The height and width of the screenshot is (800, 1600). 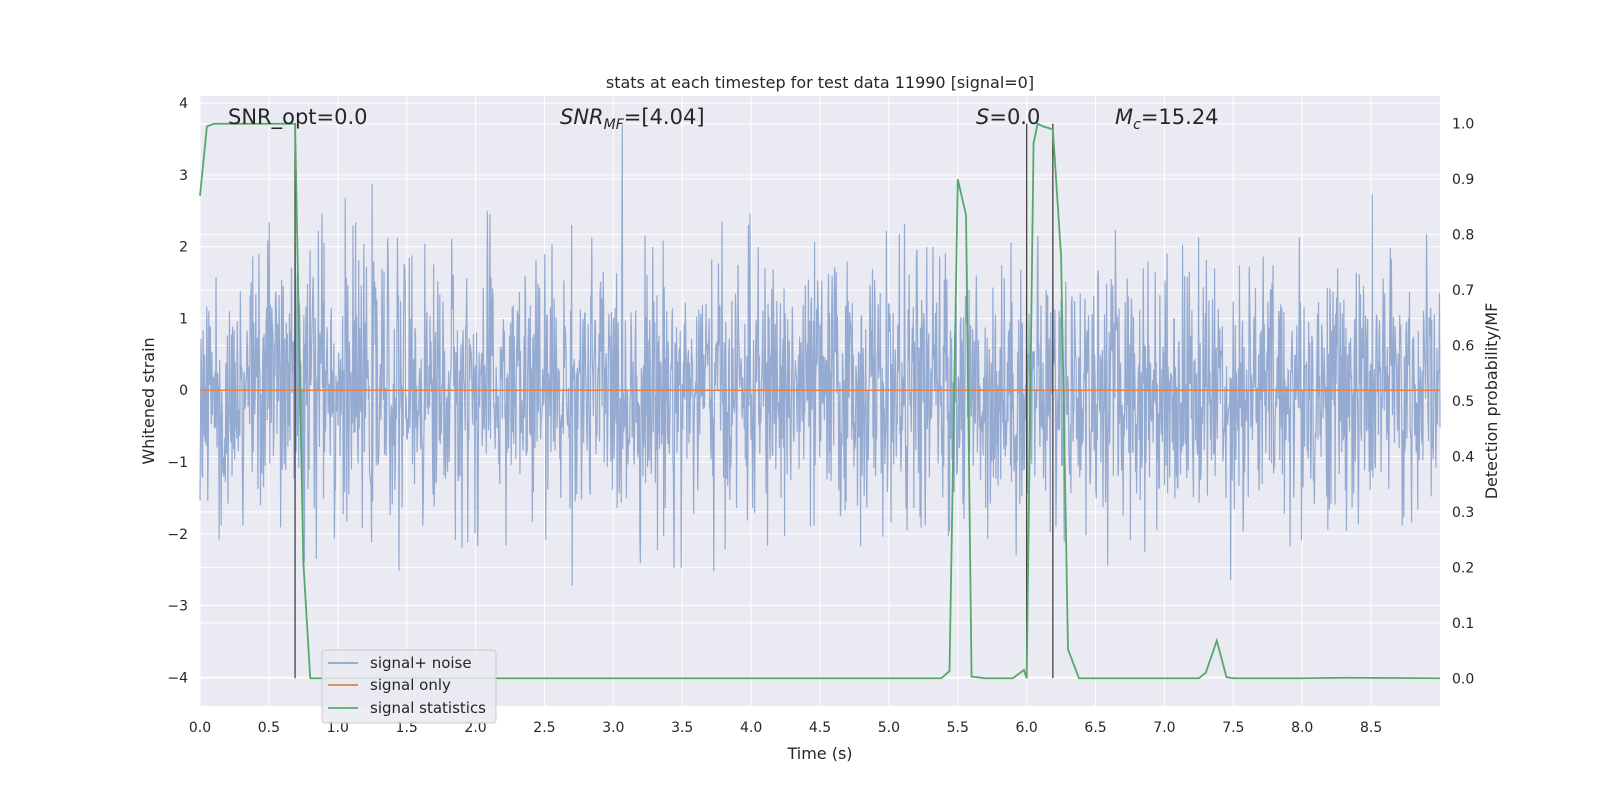 I want to click on y-left-tick-label: 3, so click(x=183, y=176).